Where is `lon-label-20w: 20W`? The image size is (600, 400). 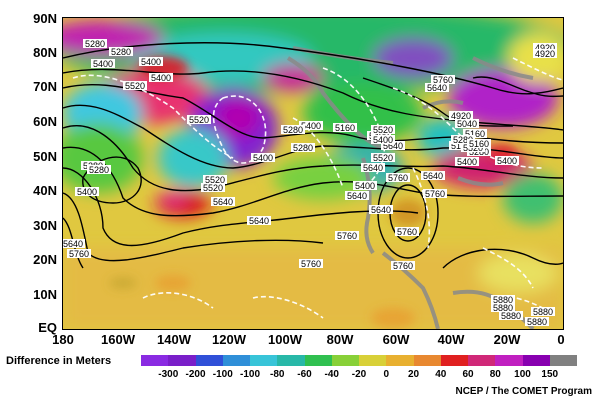 lon-label-20w: 20W is located at coordinates (507, 339).